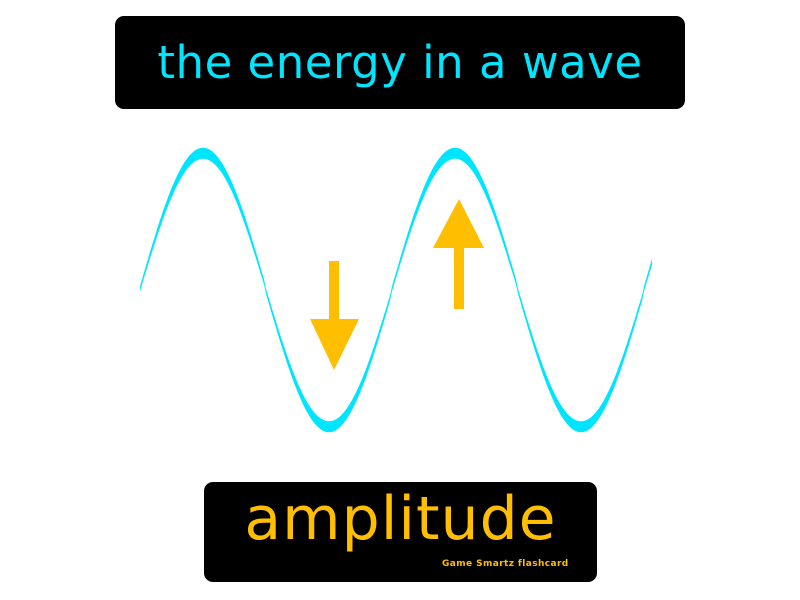 This screenshot has height=600, width=800. I want to click on term-text: amplitude, so click(400, 519).